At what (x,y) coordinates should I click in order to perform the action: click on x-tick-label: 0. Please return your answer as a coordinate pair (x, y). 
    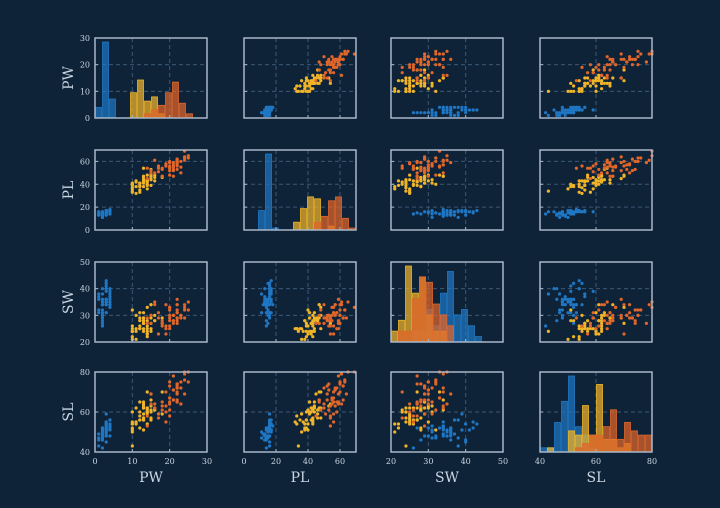
    Looking at the image, I should click on (243, 461).